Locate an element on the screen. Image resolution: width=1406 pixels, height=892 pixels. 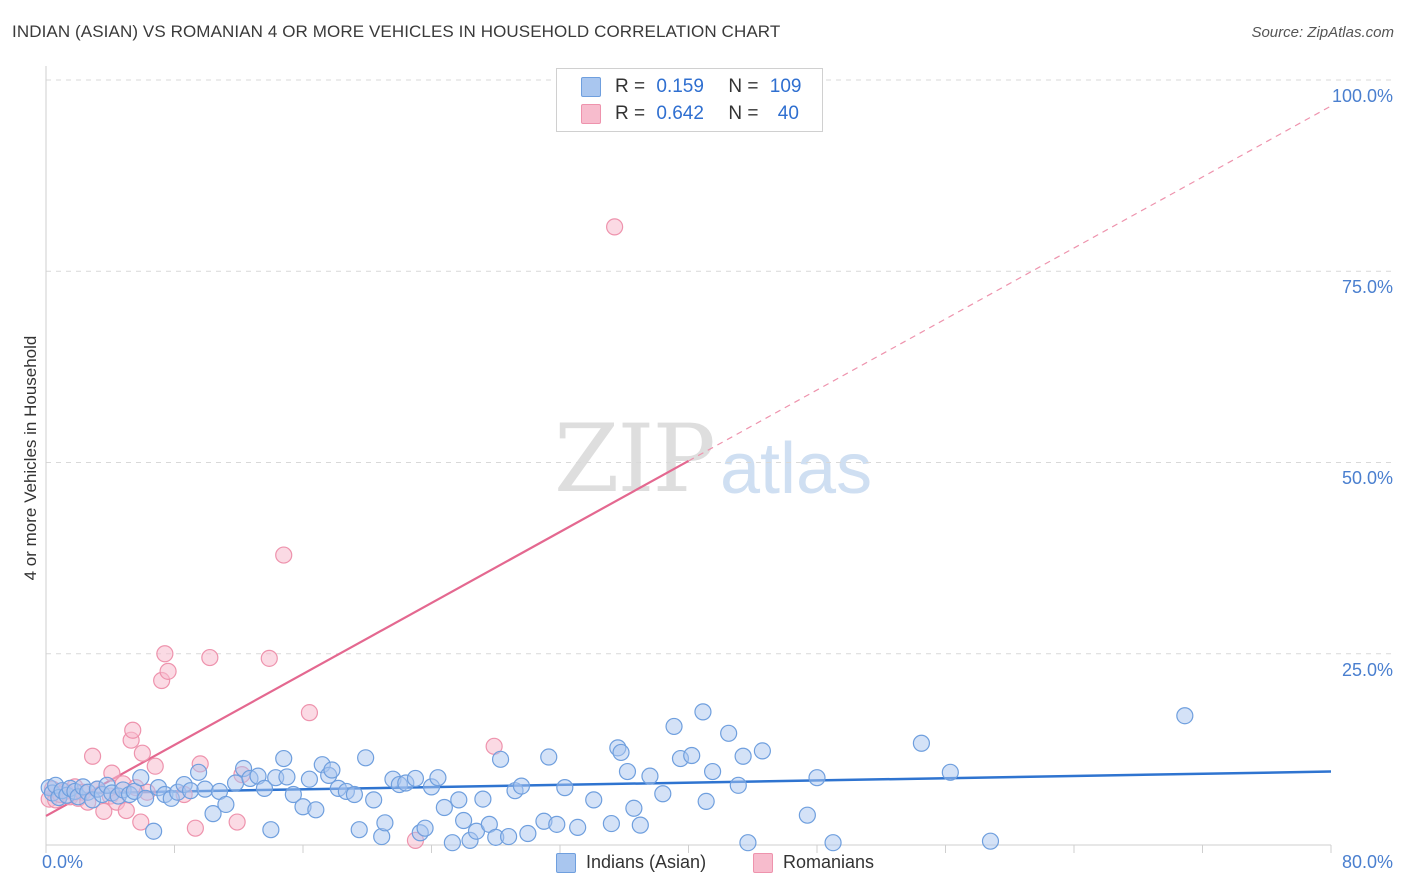
y-tick-50: 50.0% is located at coordinates (1367, 478).